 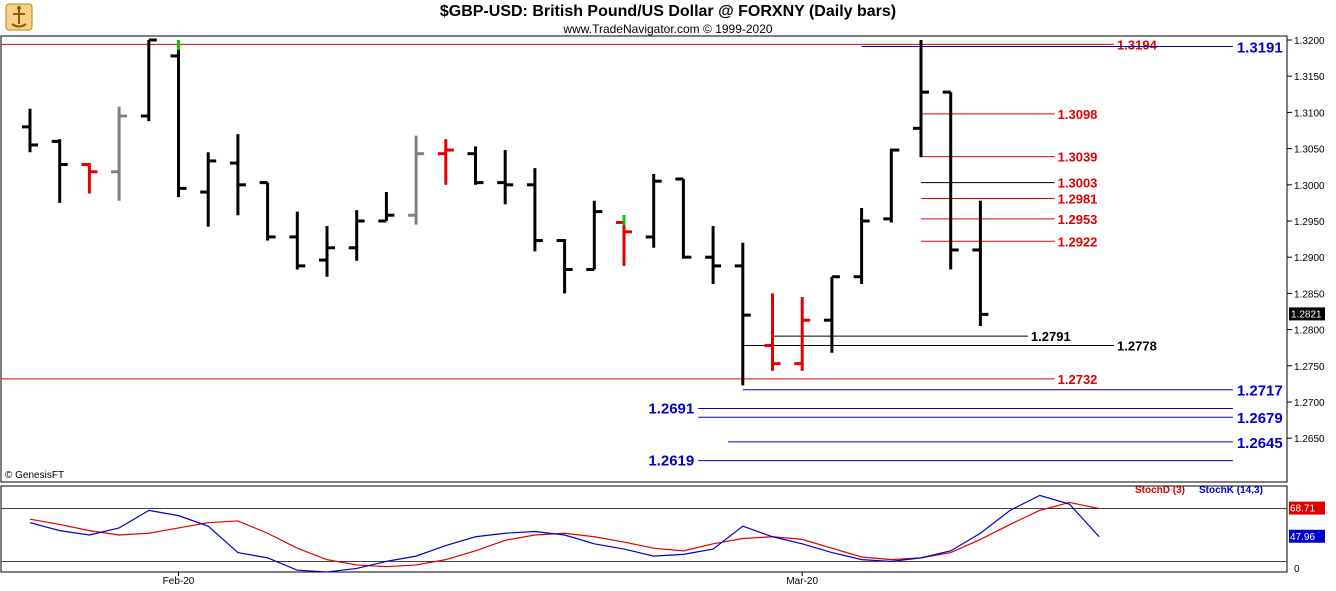 What do you see at coordinates (1302, 509) in the screenshot?
I see `stochastic-last-value: 68.71` at bounding box center [1302, 509].